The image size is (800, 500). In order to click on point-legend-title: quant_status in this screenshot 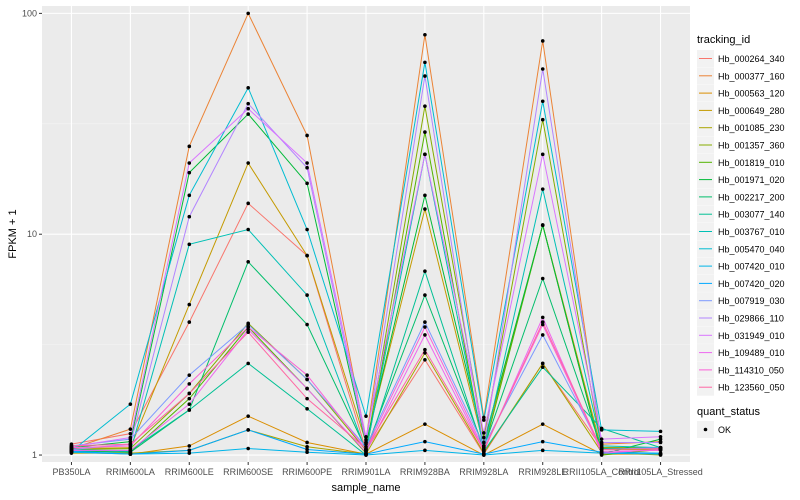, I will do `click(728, 412)`.